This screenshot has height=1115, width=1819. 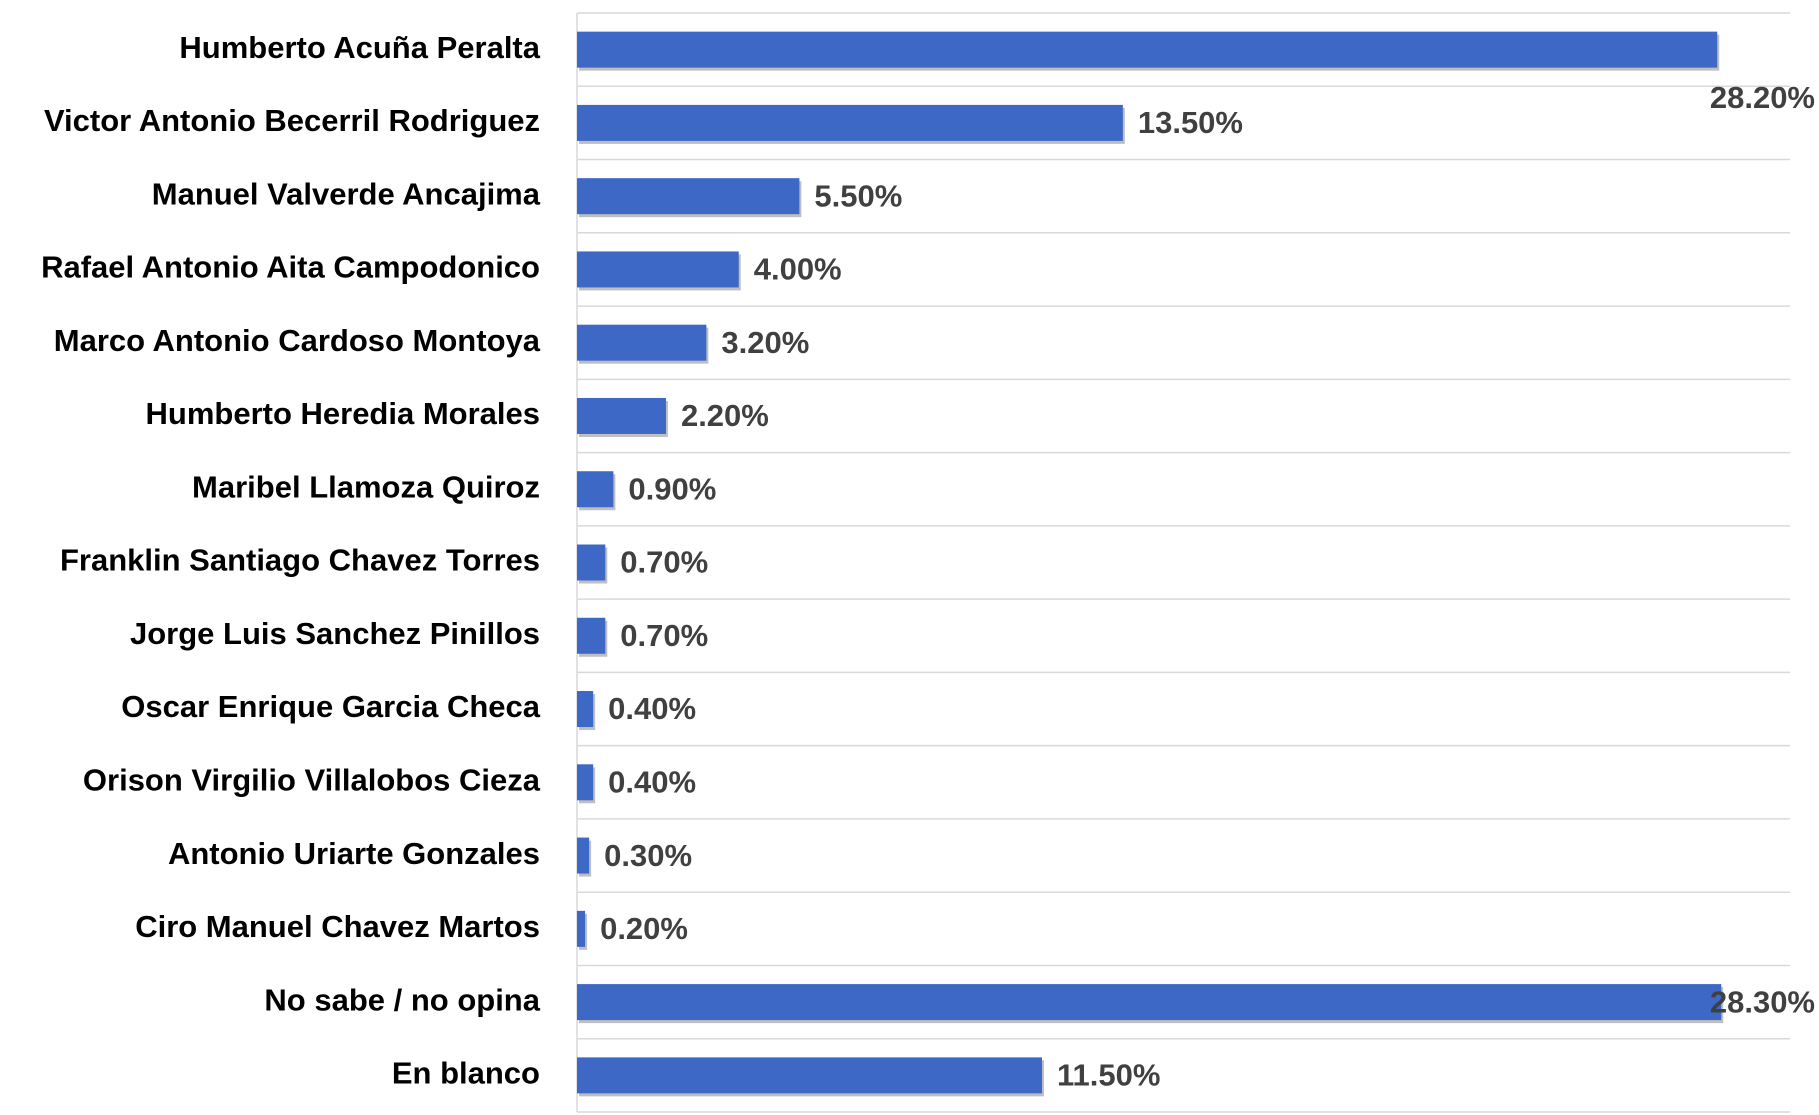 I want to click on category-label: Ciro Manuel Chavez Martos, so click(x=337, y=926).